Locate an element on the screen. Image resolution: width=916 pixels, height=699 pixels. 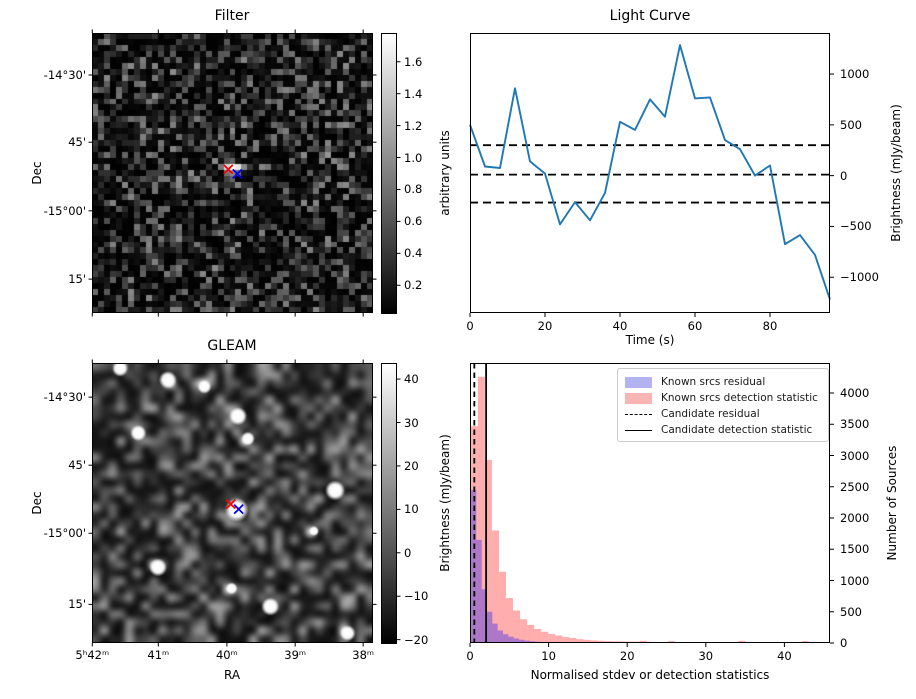
light-curve-x-tick-label: 80 is located at coordinates (770, 326).